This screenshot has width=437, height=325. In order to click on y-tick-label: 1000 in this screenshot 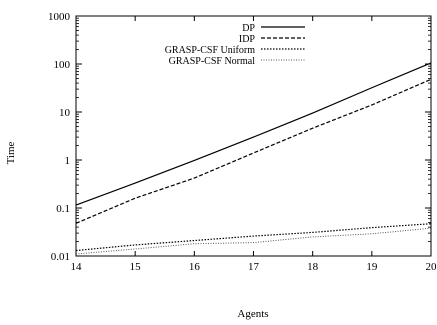, I will do `click(59, 17)`.